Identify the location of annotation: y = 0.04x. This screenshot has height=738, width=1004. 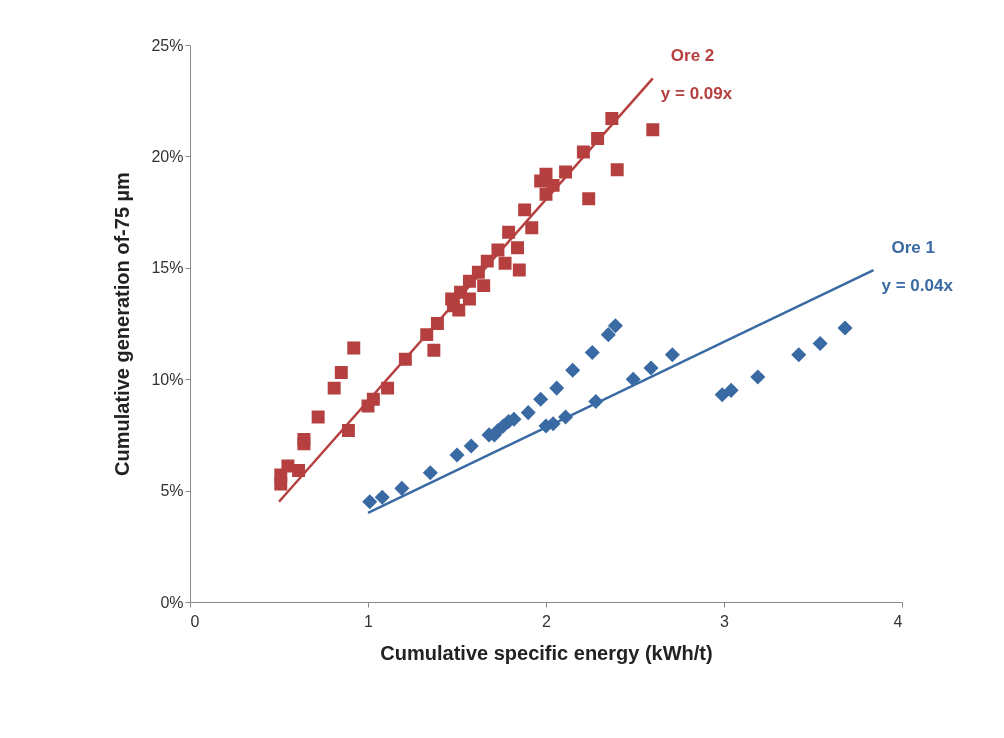
(917, 286).